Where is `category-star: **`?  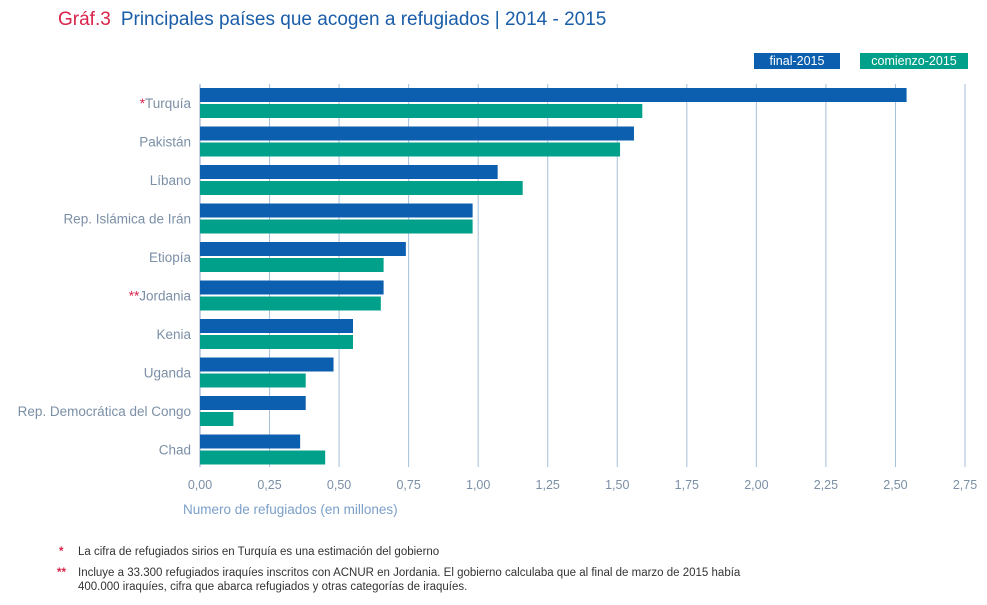
category-star: ** is located at coordinates (134, 296).